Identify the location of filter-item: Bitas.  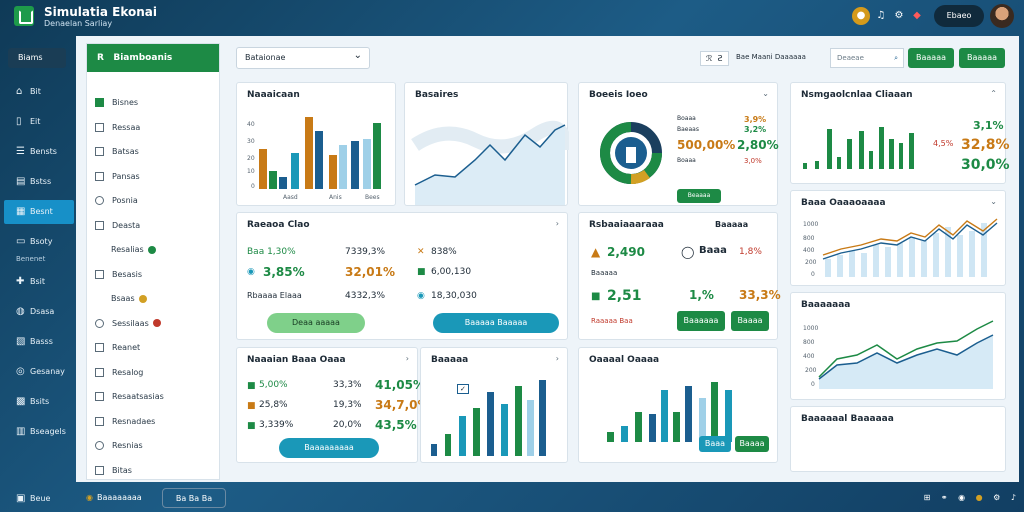
(113, 470).